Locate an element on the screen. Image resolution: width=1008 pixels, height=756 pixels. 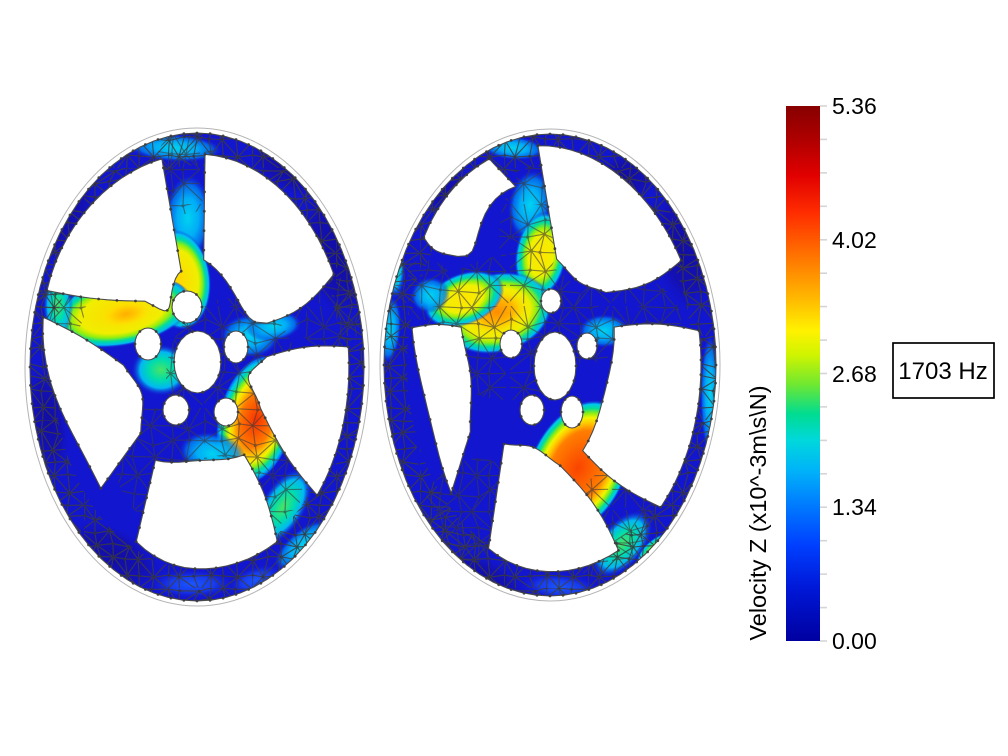
svg-text: 1703 Hz is located at coordinates (942, 371).